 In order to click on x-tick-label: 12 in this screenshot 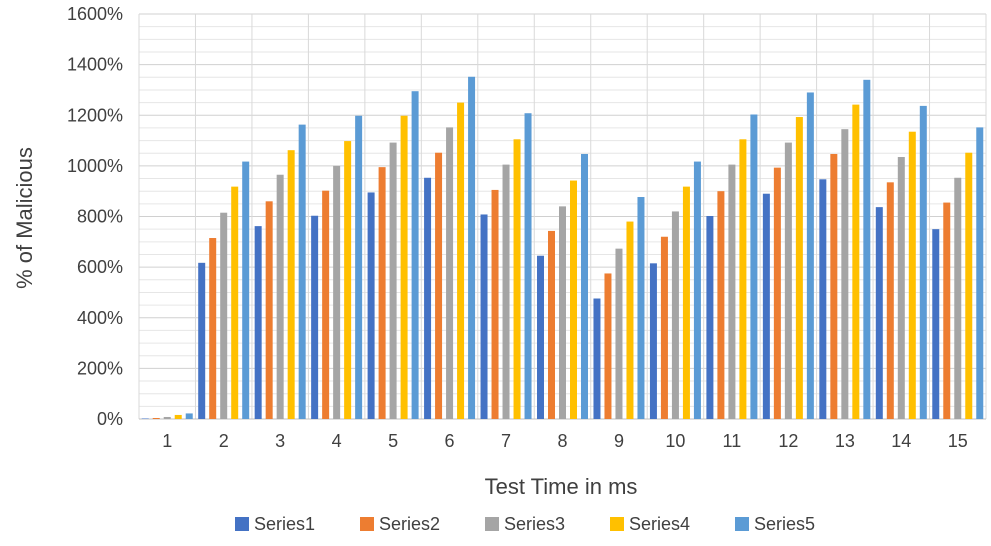, I will do `click(788, 441)`.